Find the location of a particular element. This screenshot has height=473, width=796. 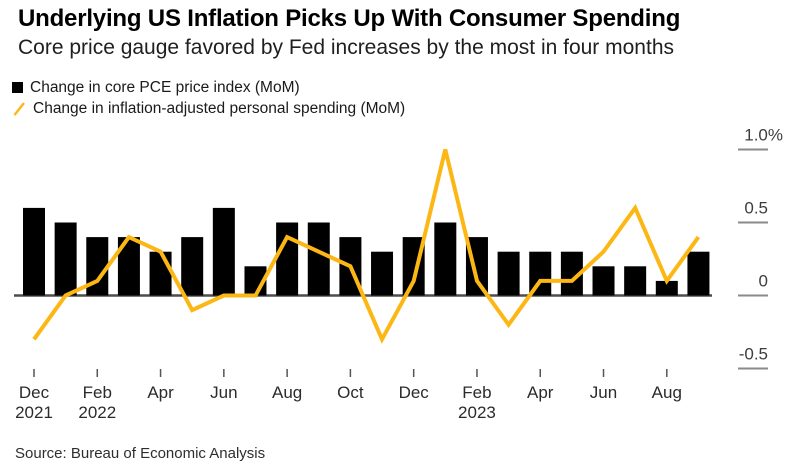

black-square-legend-icon is located at coordinates (17, 87).